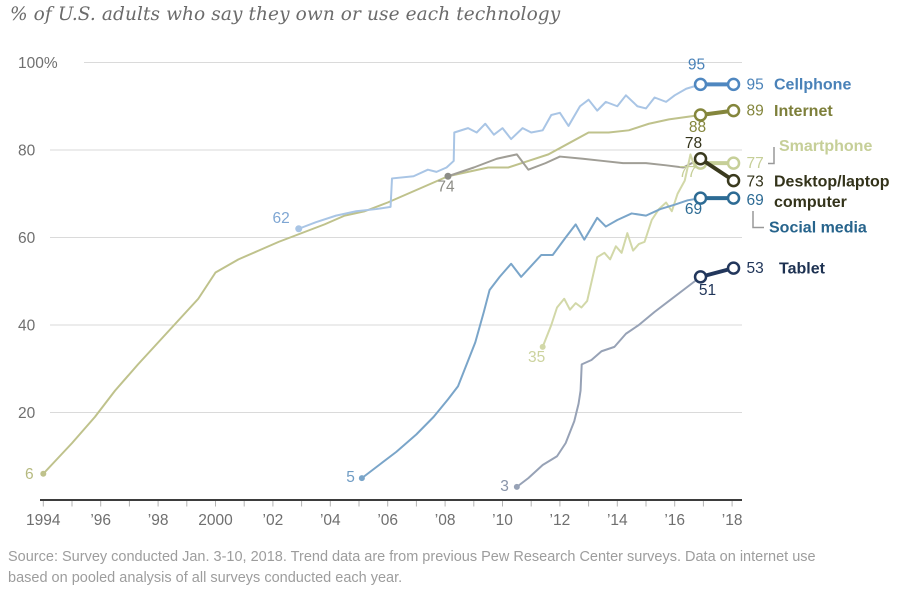 Image resolution: width=915 pixels, height=600 pixels. Describe the element at coordinates (38, 63) in the screenshot. I see `y-axis-label-100: 100%` at that location.